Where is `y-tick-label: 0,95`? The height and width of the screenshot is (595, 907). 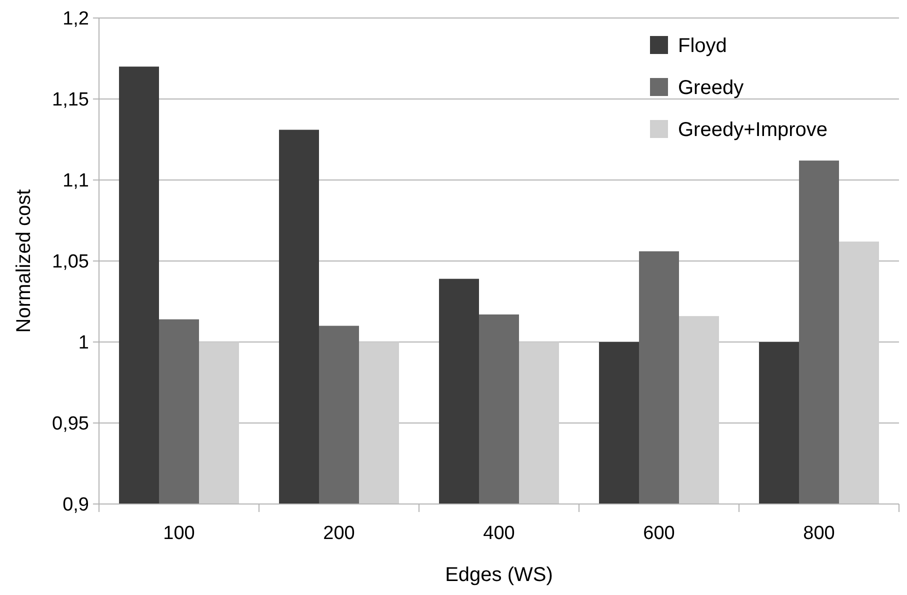 y-tick-label: 0,95 is located at coordinates (70, 424).